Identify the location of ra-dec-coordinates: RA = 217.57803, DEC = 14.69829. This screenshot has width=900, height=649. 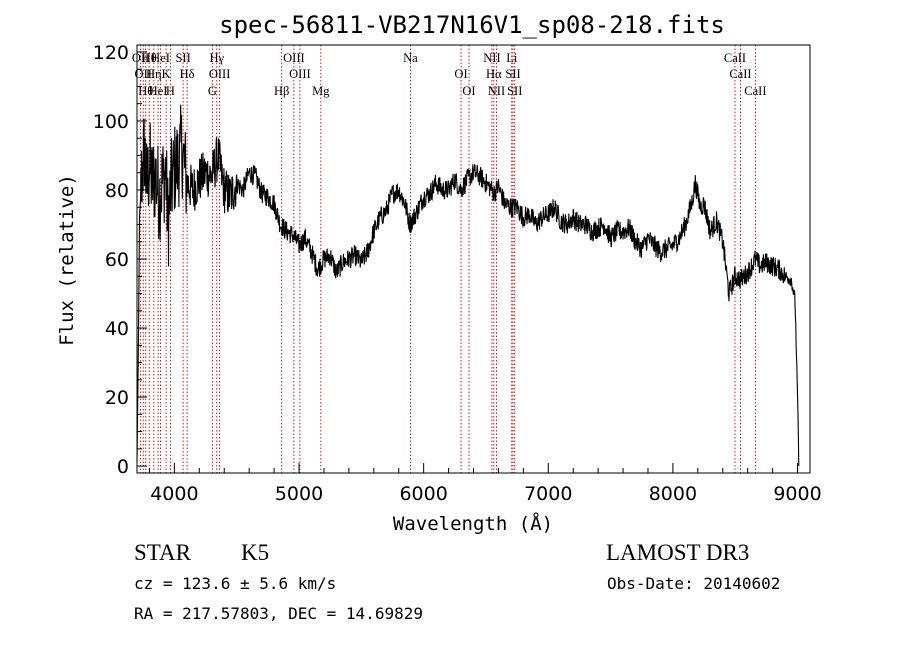
(278, 613).